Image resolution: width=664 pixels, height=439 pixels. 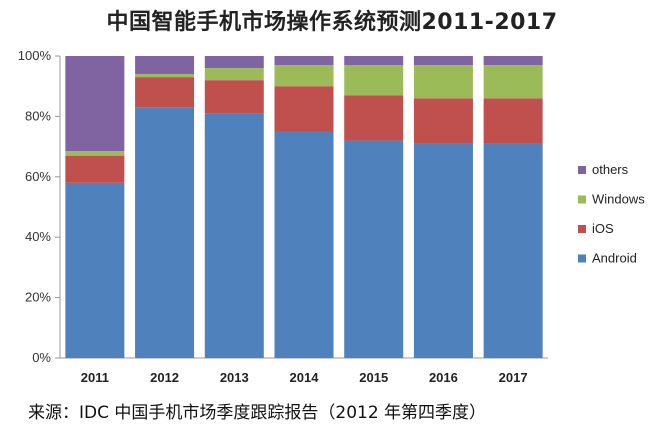 I want to click on bar-segment-ios-2016, so click(x=443, y=121).